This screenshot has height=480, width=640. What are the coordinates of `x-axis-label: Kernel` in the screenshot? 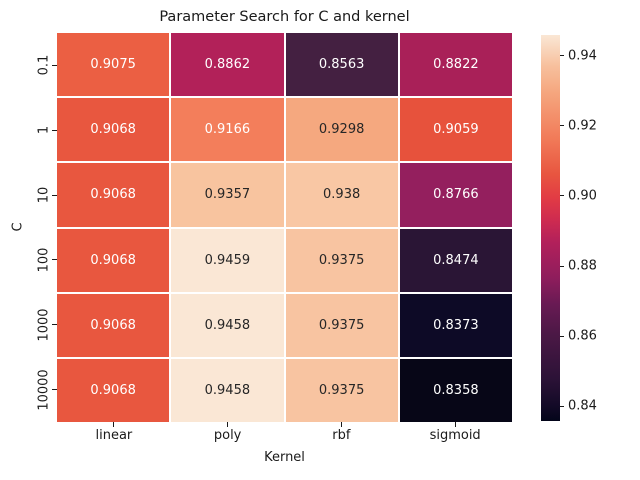 It's located at (284, 457).